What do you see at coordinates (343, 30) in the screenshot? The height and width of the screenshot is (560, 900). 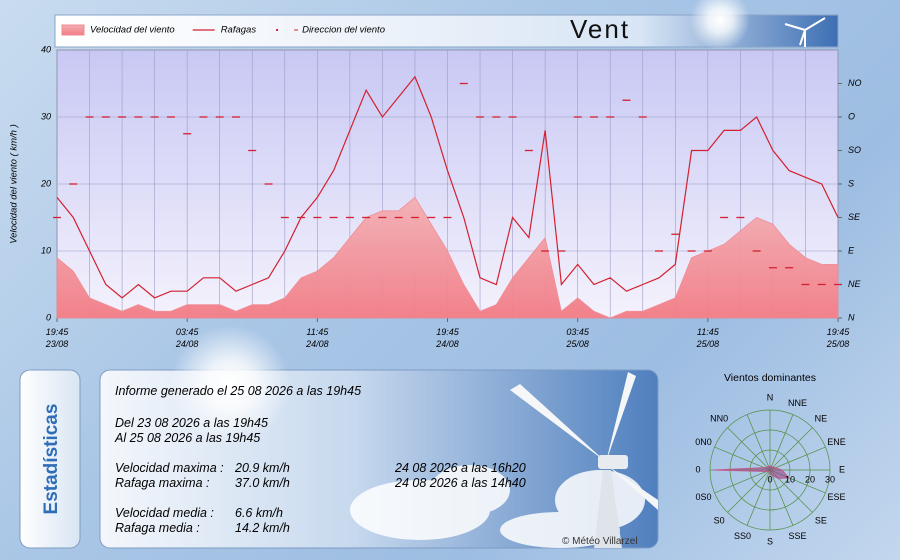 I see `legend-label: Direccion del viento` at bounding box center [343, 30].